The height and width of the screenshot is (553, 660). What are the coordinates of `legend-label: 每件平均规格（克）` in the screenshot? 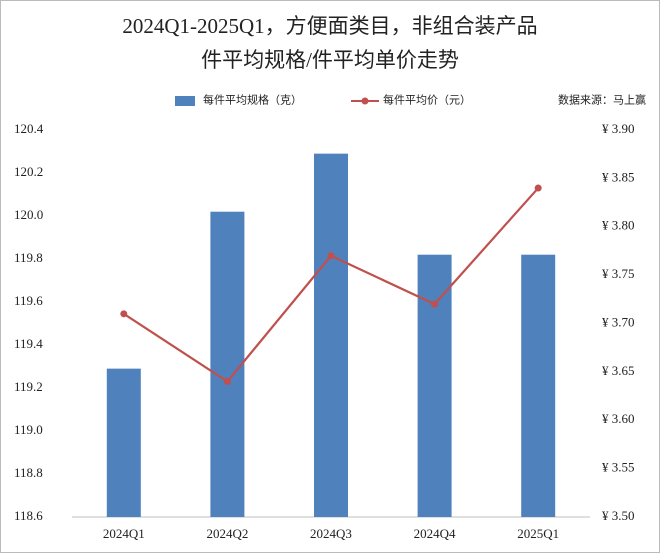 It's located at (252, 100).